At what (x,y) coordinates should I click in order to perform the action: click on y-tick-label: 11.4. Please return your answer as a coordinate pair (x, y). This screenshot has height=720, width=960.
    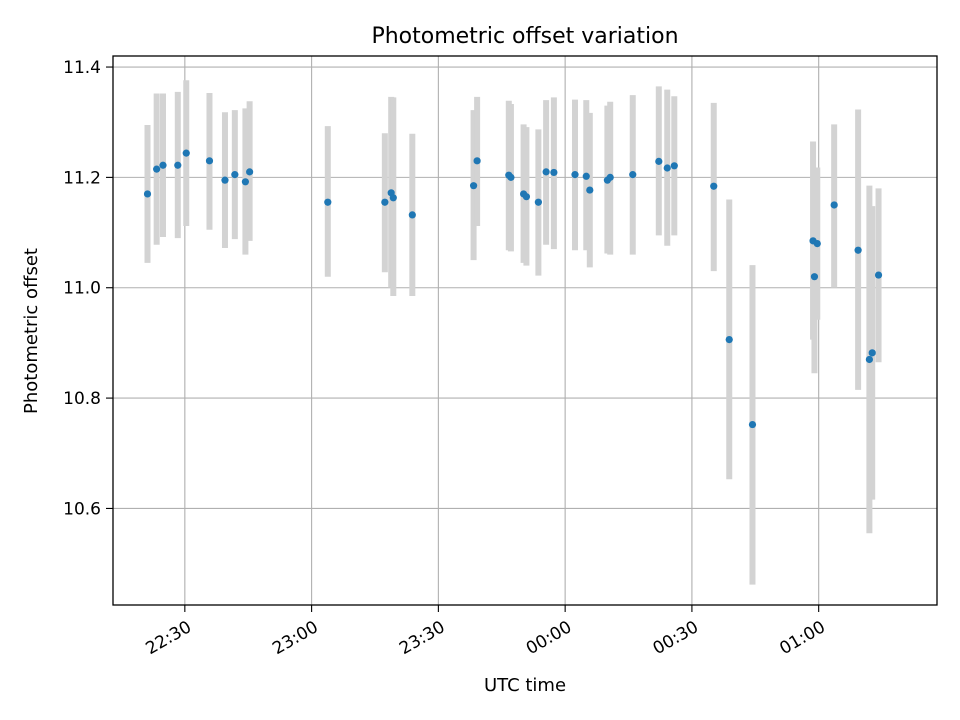
    Looking at the image, I should click on (82, 68).